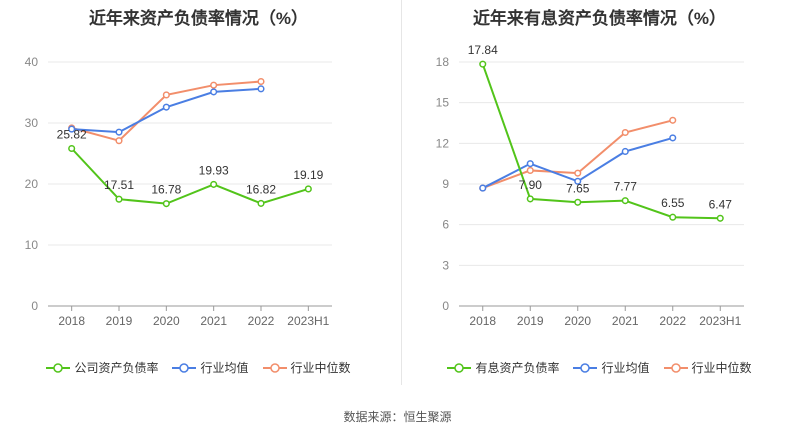 This screenshot has height=439, width=795. Describe the element at coordinates (445, 184) in the screenshot. I see `y-tick-label: 9` at that location.